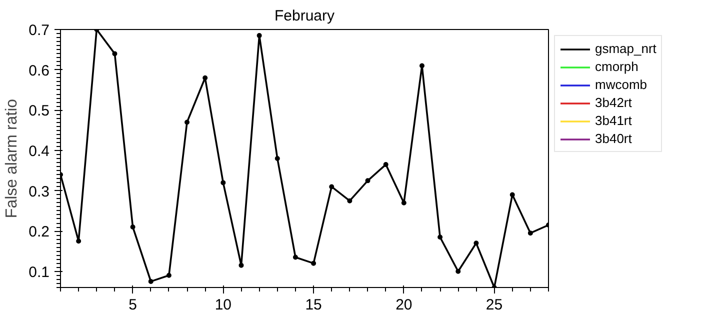 Image resolution: width=720 pixels, height=324 pixels. What do you see at coordinates (613, 102) in the screenshot?
I see `legend-label: 3b42rt` at bounding box center [613, 102].